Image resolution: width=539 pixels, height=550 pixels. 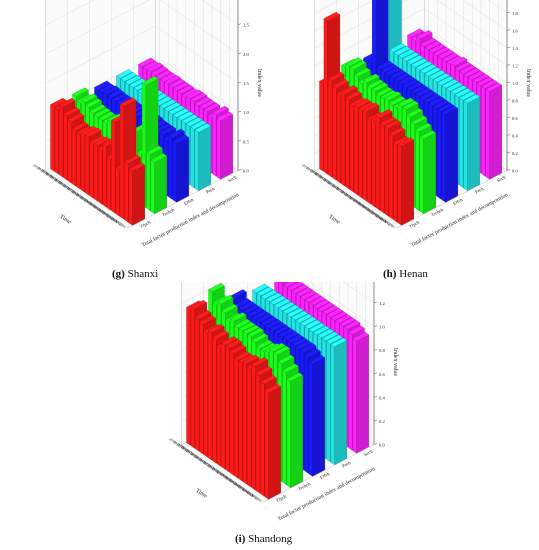 I want to click on z-axis: 0.00.51.01.52.02.53.0Index value, so click(x=249, y=87).